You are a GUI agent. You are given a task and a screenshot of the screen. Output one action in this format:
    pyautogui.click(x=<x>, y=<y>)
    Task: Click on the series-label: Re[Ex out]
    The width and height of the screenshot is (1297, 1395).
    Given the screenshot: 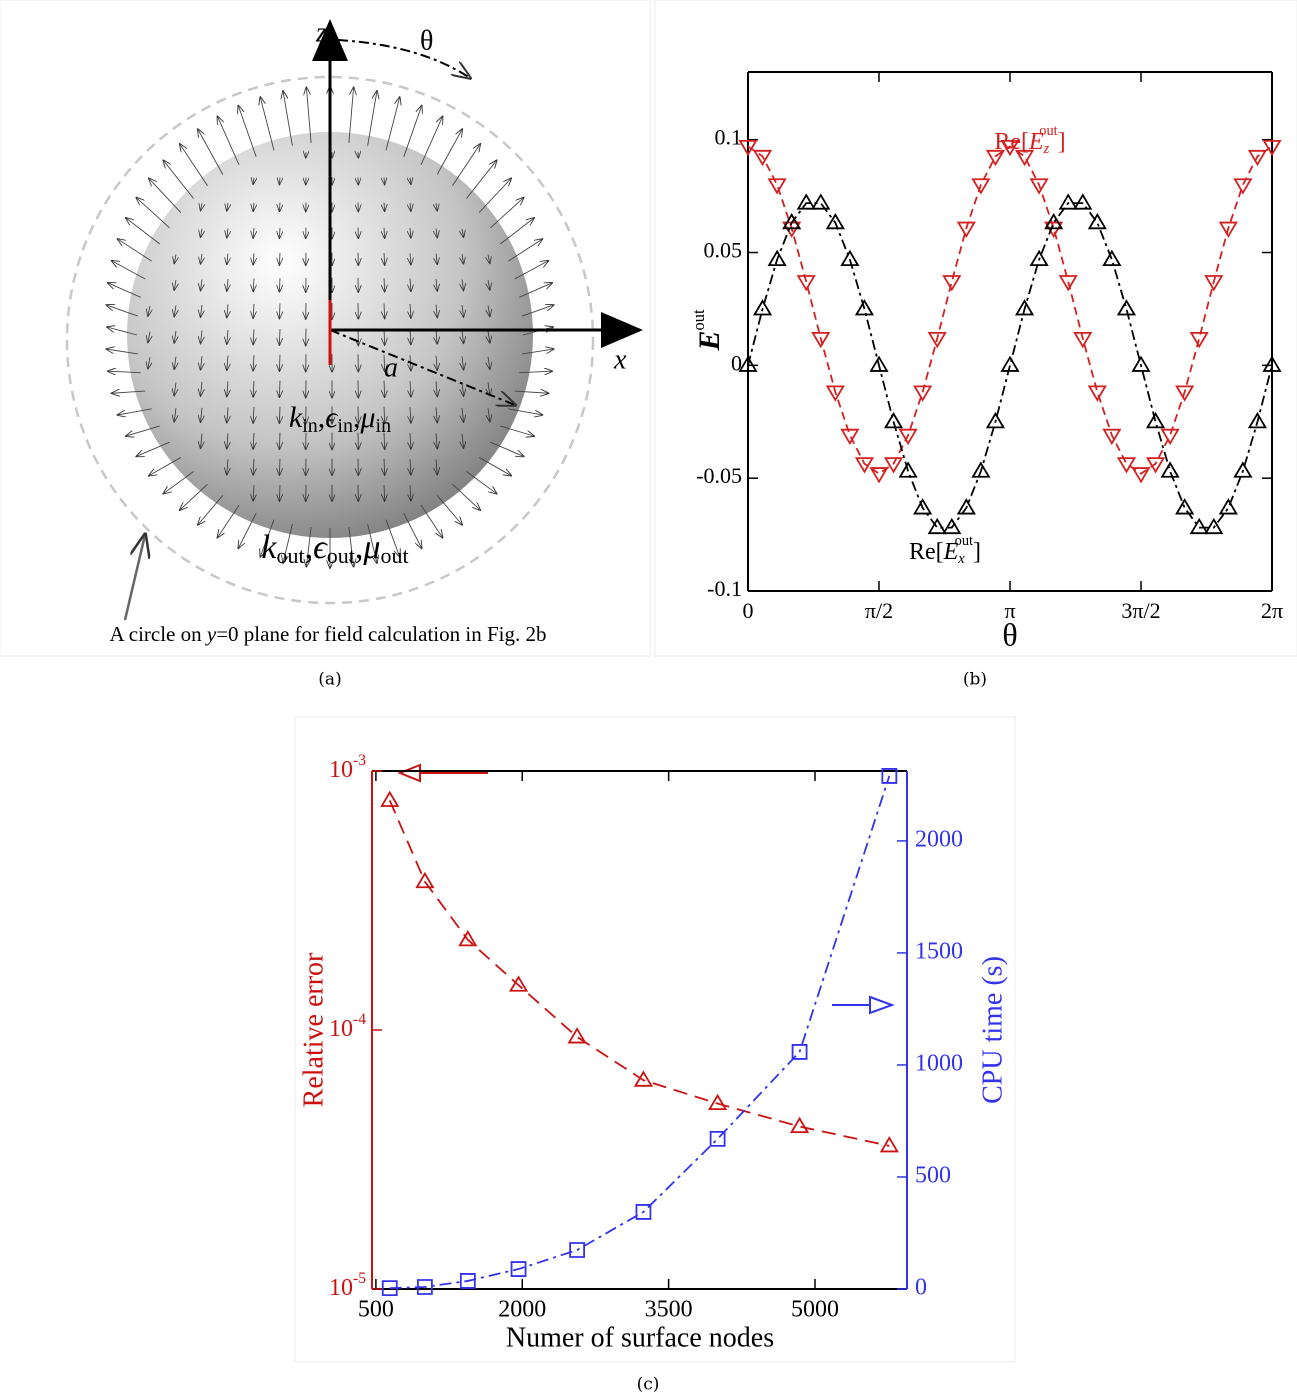 What is the action you would take?
    pyautogui.click(x=945, y=550)
    